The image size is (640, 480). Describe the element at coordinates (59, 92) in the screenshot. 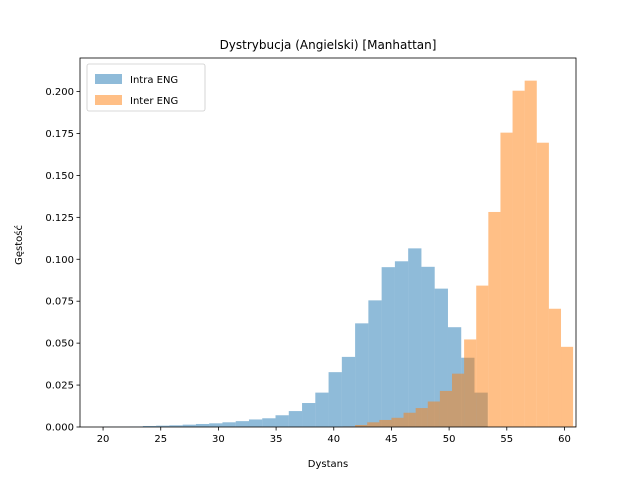

I see `y-tick-label: 0.200` at that location.